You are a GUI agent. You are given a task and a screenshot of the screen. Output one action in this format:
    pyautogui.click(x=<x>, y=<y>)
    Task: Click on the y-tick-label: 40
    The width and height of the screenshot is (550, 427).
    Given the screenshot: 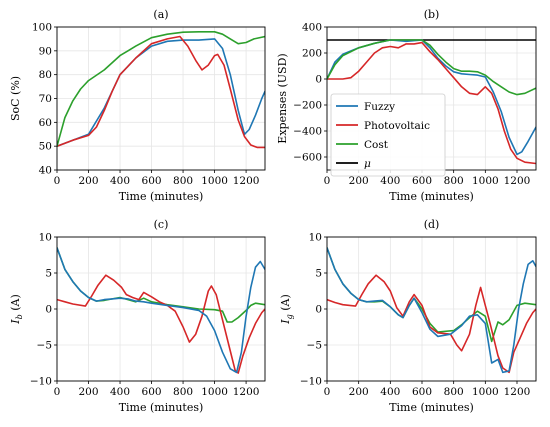 What is the action you would take?
    pyautogui.click(x=45, y=171)
    